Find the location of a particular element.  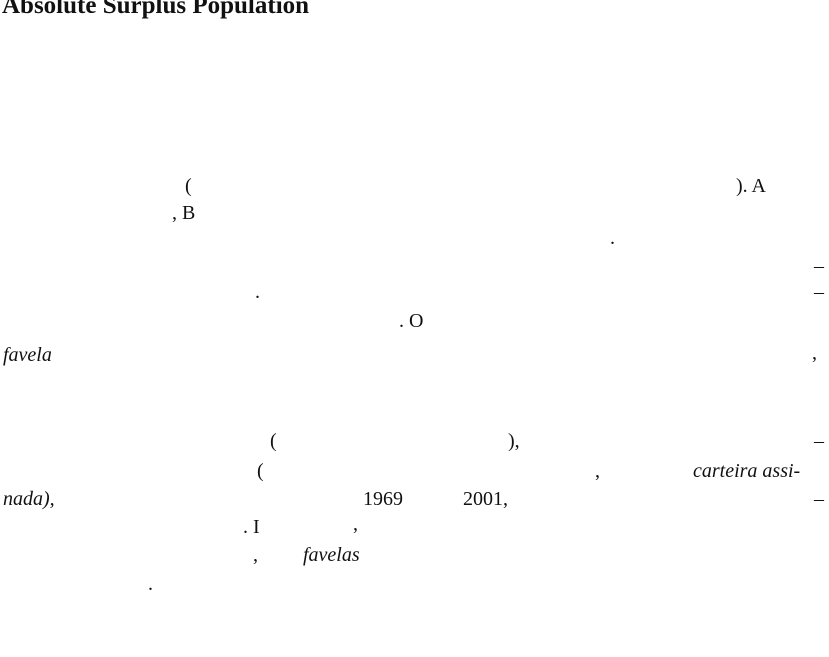

text-fragment: nada), is located at coordinates (29, 499).